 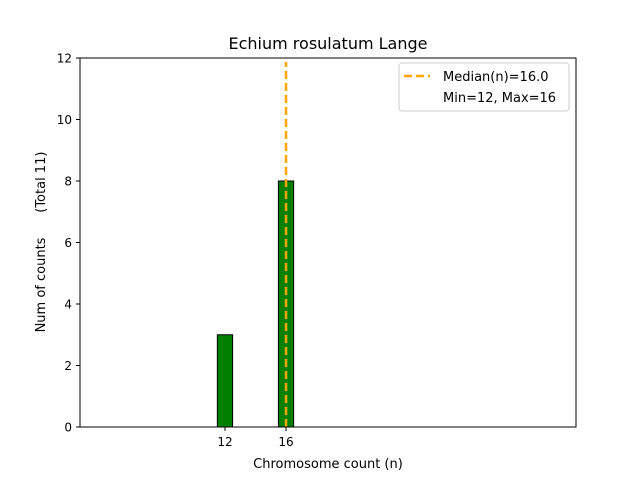 I want to click on x-axis-label: Chromosome count (n), so click(x=328, y=464).